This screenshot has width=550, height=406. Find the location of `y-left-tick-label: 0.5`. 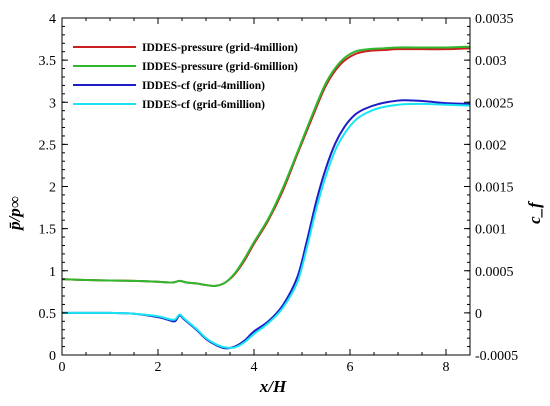

y-left-tick-label: 0.5 is located at coordinates (48, 314).